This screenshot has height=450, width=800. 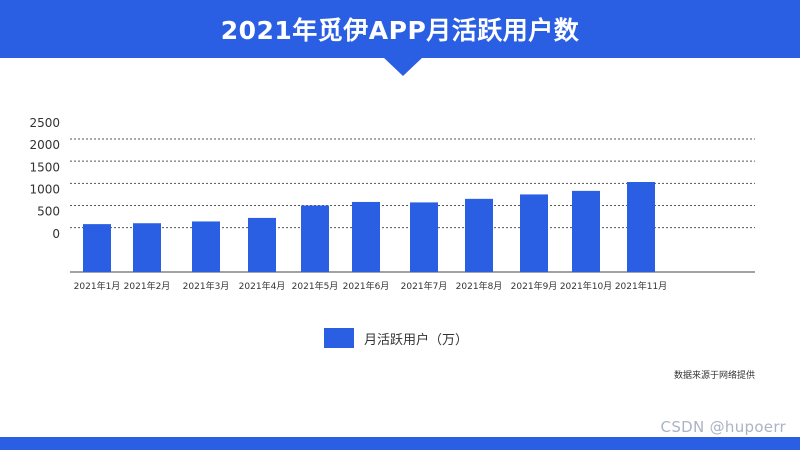 I want to click on legend-label: 月活跃用户（万）, so click(x=416, y=340).